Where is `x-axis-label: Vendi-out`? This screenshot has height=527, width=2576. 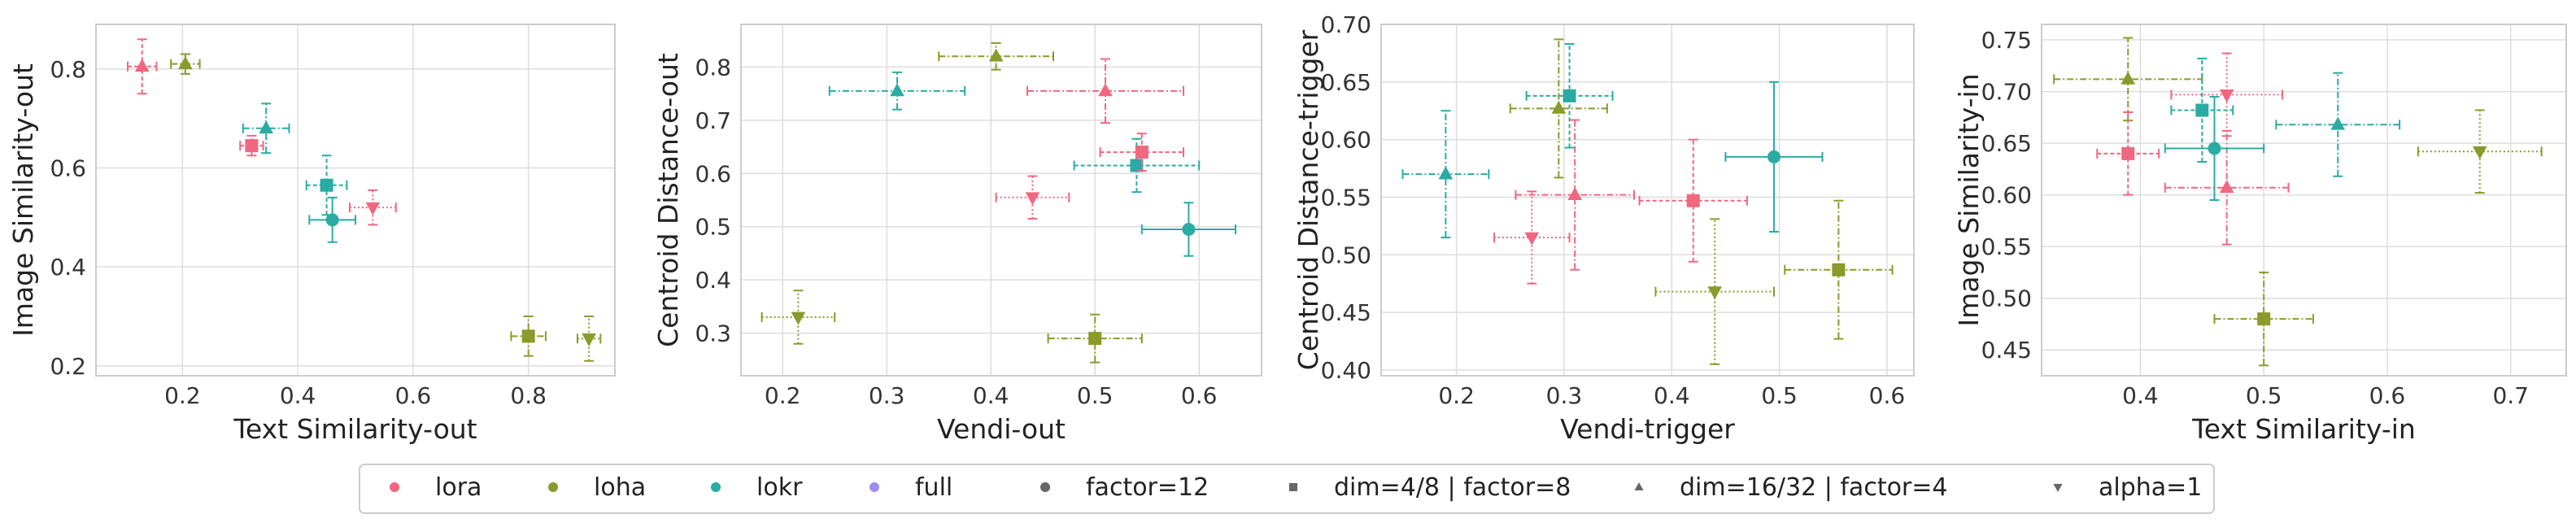 x-axis-label: Vendi-out is located at coordinates (1001, 429).